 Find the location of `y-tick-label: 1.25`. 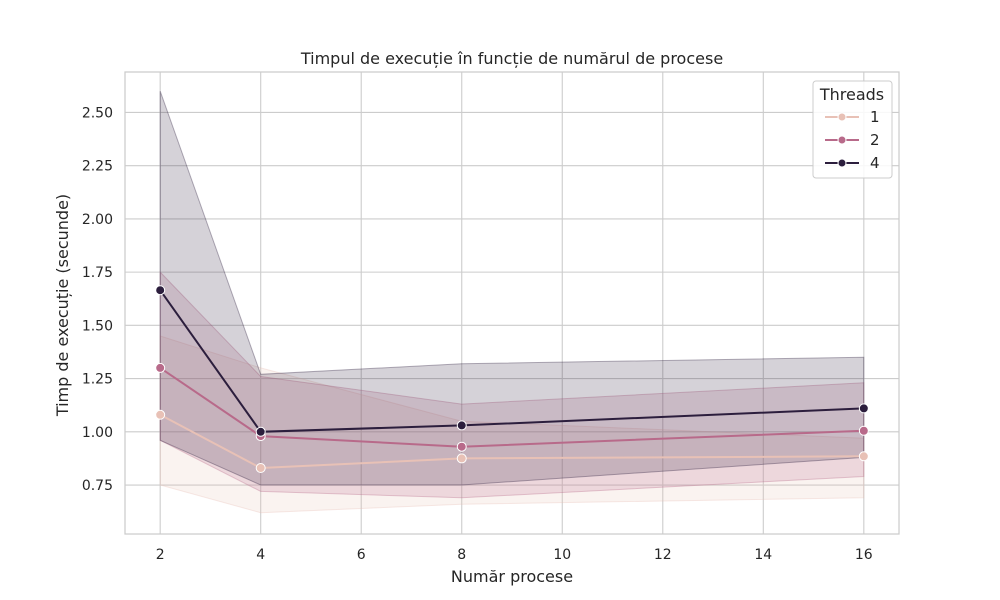

y-tick-label: 1.25 is located at coordinates (97, 380).